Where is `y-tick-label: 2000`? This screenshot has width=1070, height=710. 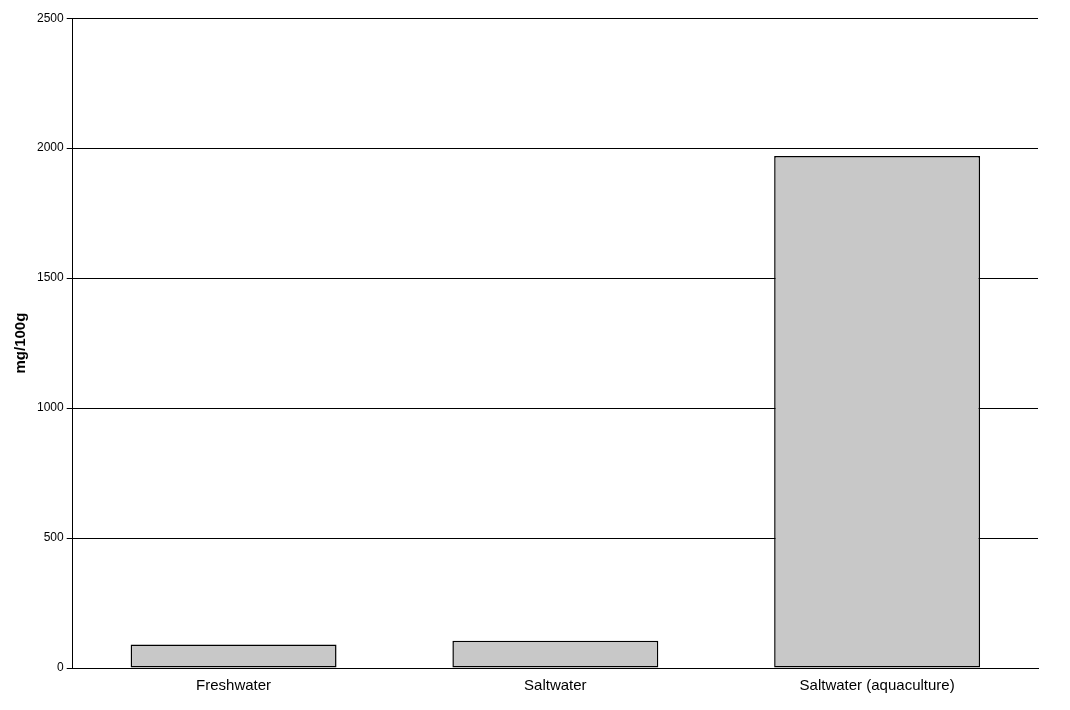
y-tick-label: 2000 is located at coordinates (50, 147).